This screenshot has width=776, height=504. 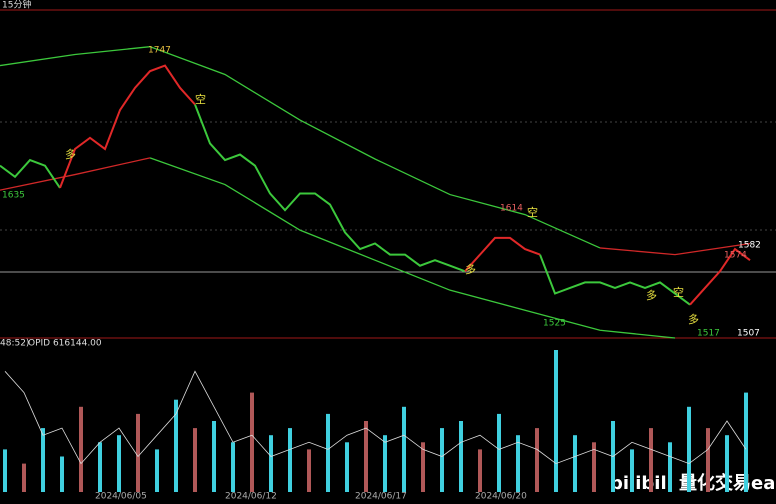 I want to click on price-label: 1582, so click(x=749, y=246).